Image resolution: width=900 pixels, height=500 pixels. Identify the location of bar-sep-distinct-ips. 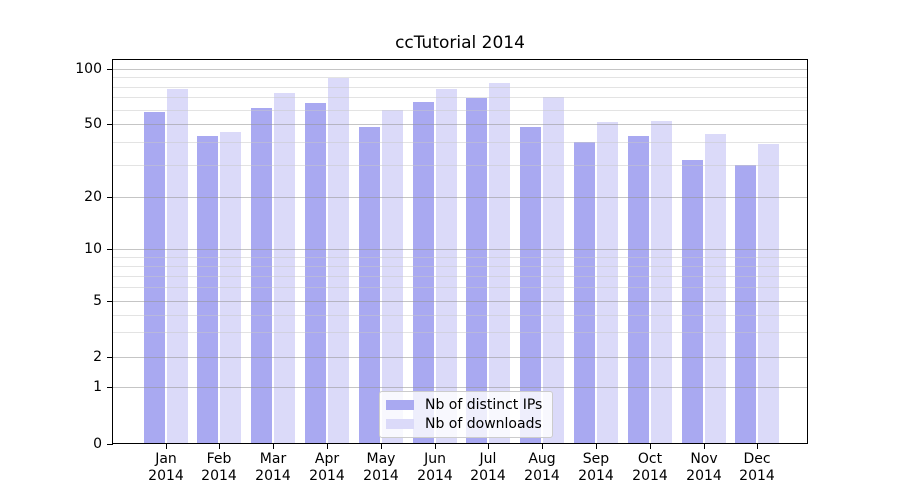
(584, 292).